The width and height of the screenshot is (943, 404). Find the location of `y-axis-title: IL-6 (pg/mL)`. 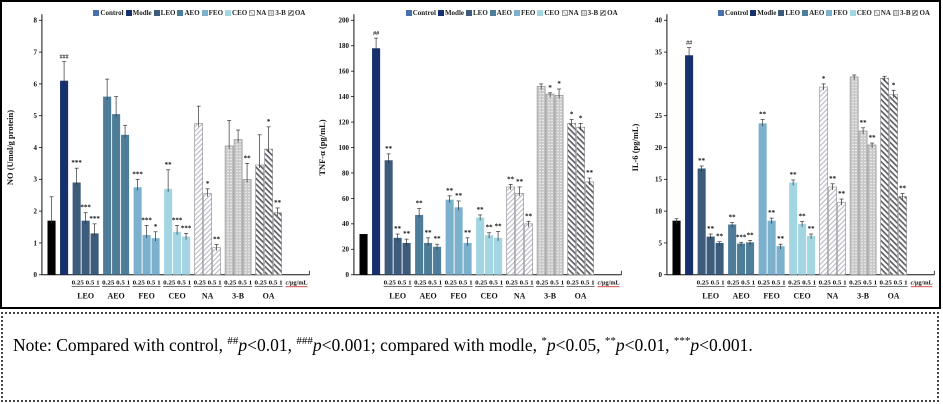

y-axis-title: IL-6 (pg/mL) is located at coordinates (635, 147).